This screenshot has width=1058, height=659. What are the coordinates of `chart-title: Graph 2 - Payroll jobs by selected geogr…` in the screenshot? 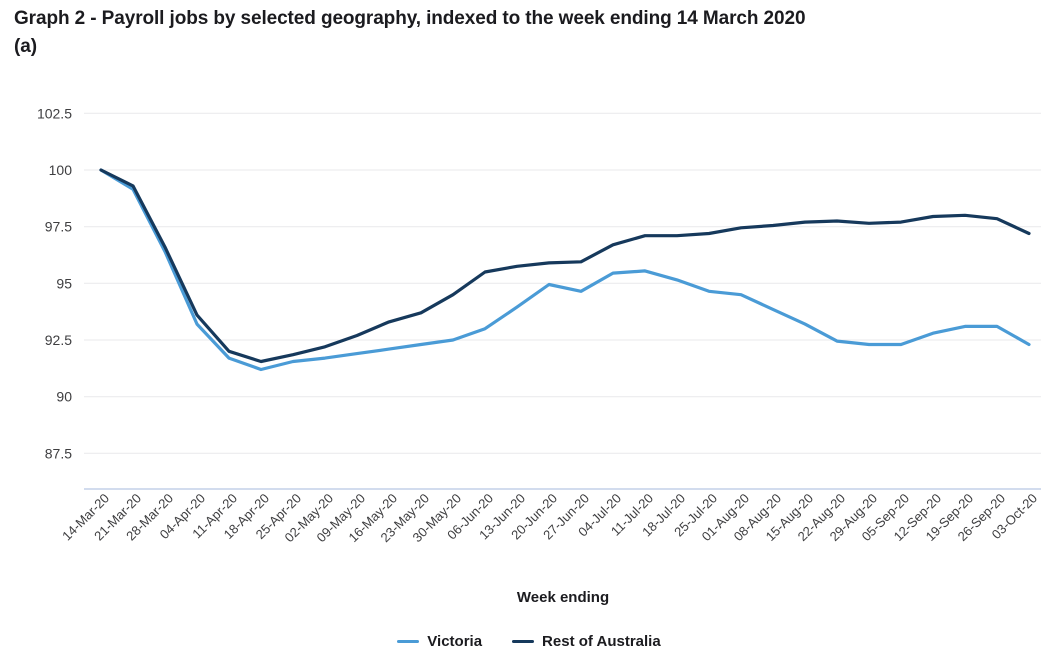 It's located at (516, 33).